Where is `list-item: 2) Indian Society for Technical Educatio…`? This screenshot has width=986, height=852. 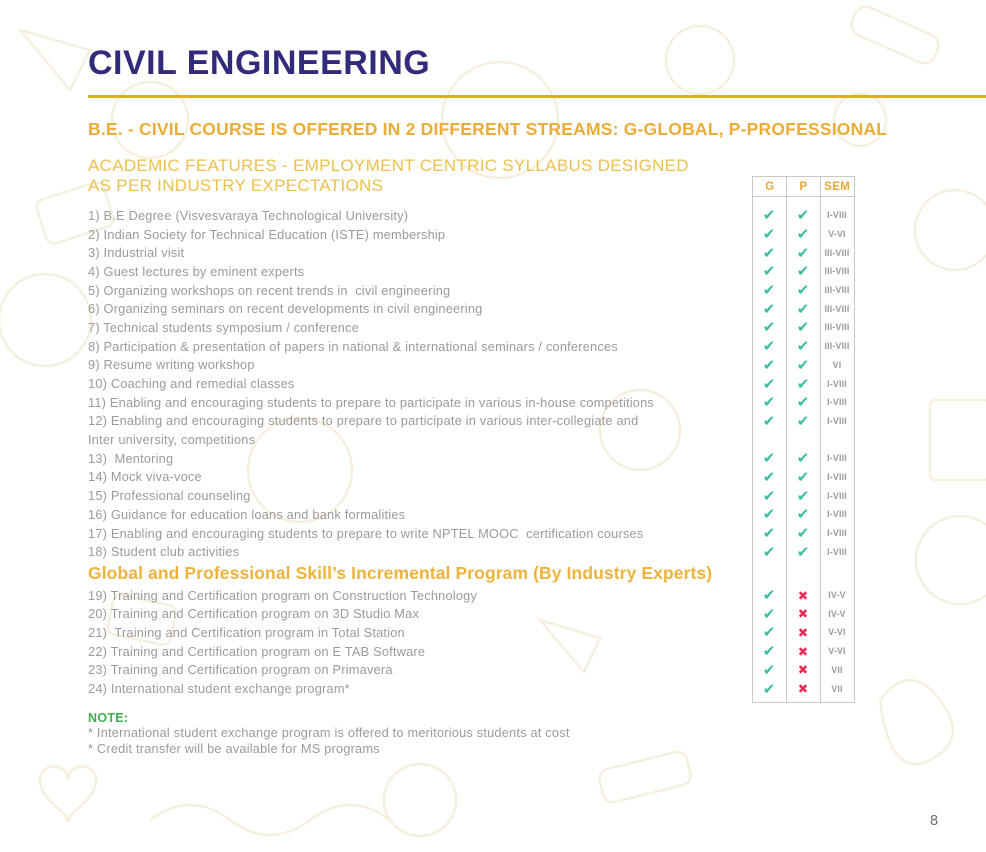
list-item: 2) Indian Society for Technical Educatio… is located at coordinates (267, 234).